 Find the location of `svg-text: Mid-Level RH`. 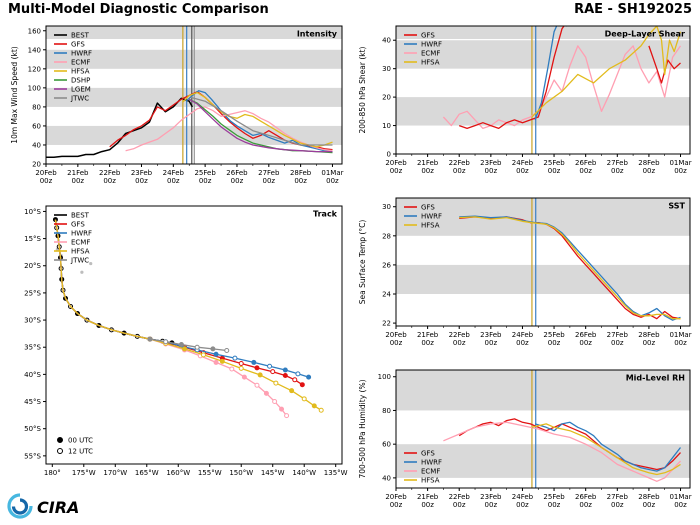

svg-text: Mid-Level RH is located at coordinates (655, 378).